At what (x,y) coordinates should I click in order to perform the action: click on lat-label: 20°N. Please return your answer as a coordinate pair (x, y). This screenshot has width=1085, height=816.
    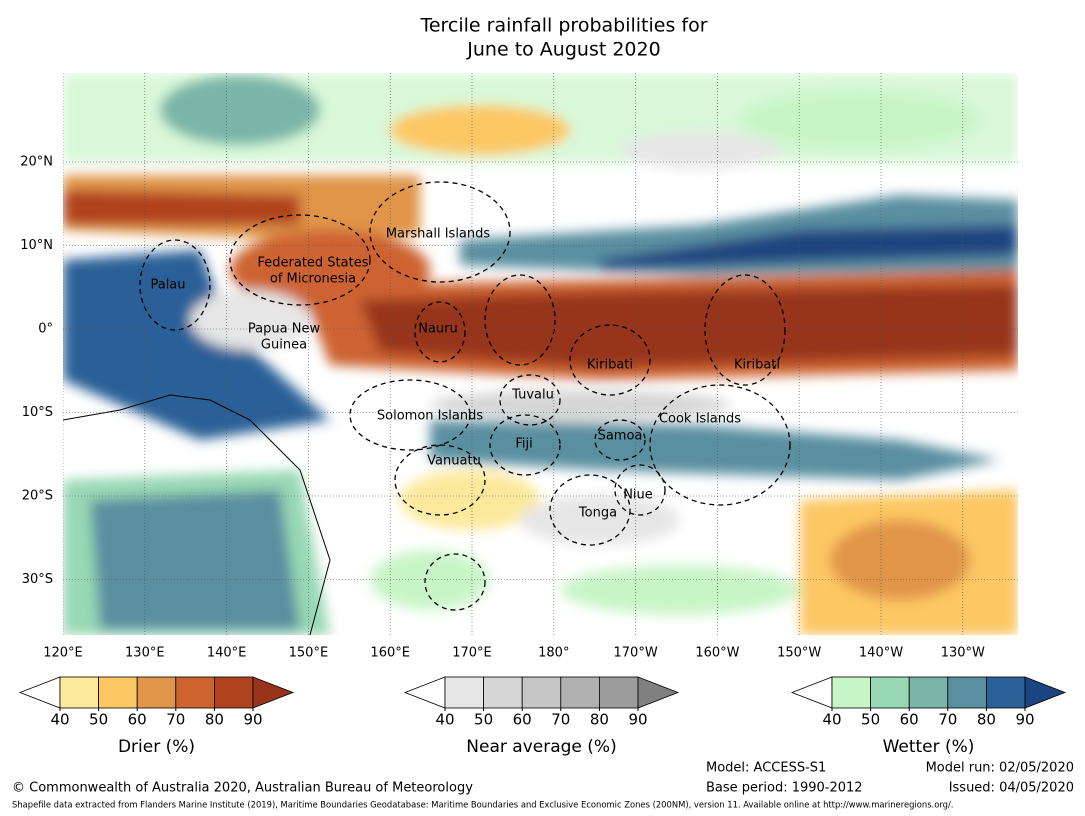
    Looking at the image, I should click on (36, 162).